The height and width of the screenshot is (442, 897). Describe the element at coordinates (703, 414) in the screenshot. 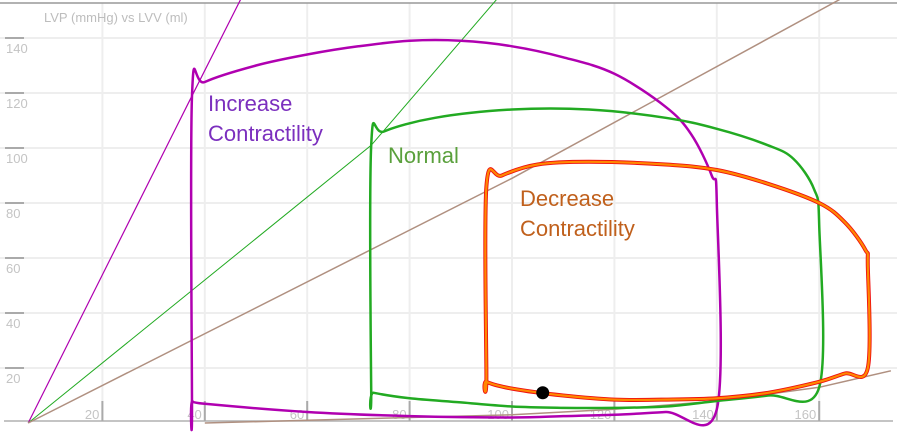

I see `x-tick-label: 140` at that location.